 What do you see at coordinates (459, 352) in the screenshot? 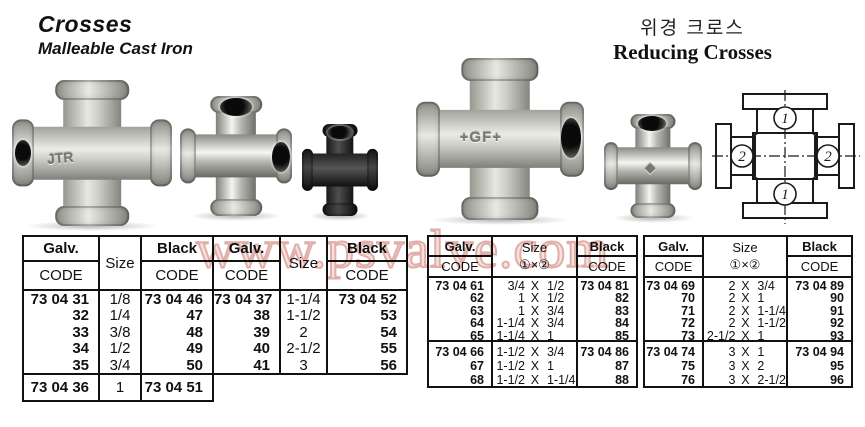
I see `galv-code: 73 04 66` at bounding box center [459, 352].